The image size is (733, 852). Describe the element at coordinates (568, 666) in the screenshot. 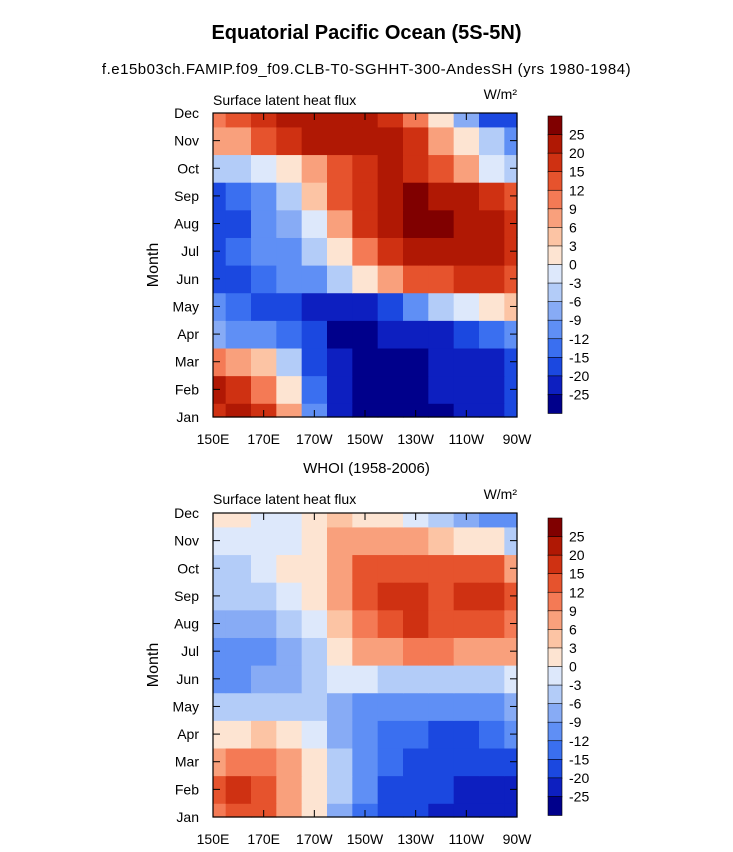

I see `colorbar-whoi: 25 20 15 12 9 6 3 0 -3 -6 -9 -12 -15 -20 -25` at that location.